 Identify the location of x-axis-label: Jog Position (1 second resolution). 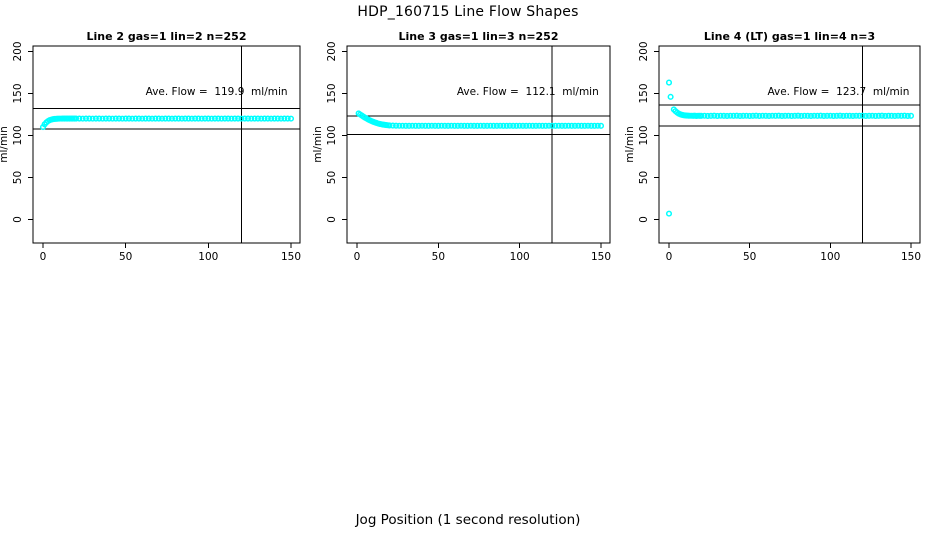
(468, 520).